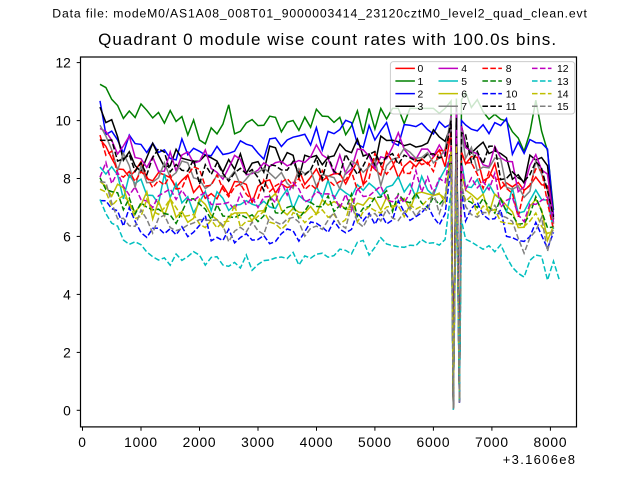 This screenshot has width=640, height=485. Describe the element at coordinates (200, 442) in the screenshot. I see `svg-text: 2000` at that location.